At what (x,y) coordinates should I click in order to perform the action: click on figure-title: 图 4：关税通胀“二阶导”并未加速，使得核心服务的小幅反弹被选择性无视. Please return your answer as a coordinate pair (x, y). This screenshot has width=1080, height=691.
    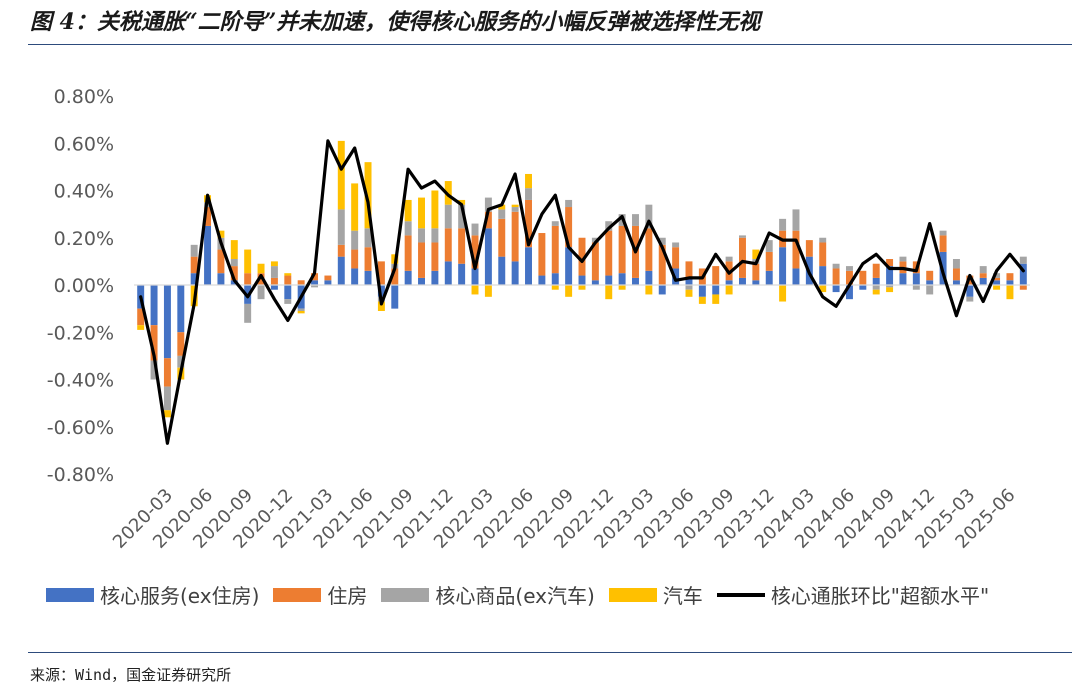
    Looking at the image, I should click on (395, 22).